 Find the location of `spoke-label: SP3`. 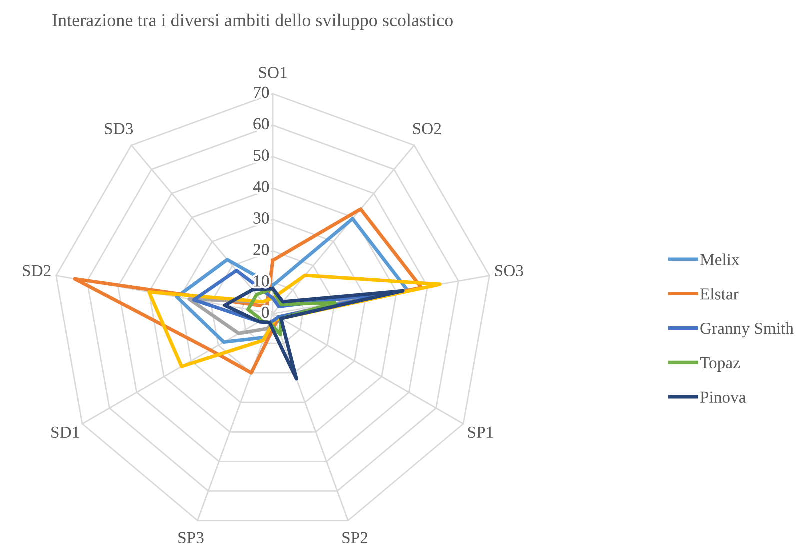

spoke-label: SP3 is located at coordinates (191, 538).